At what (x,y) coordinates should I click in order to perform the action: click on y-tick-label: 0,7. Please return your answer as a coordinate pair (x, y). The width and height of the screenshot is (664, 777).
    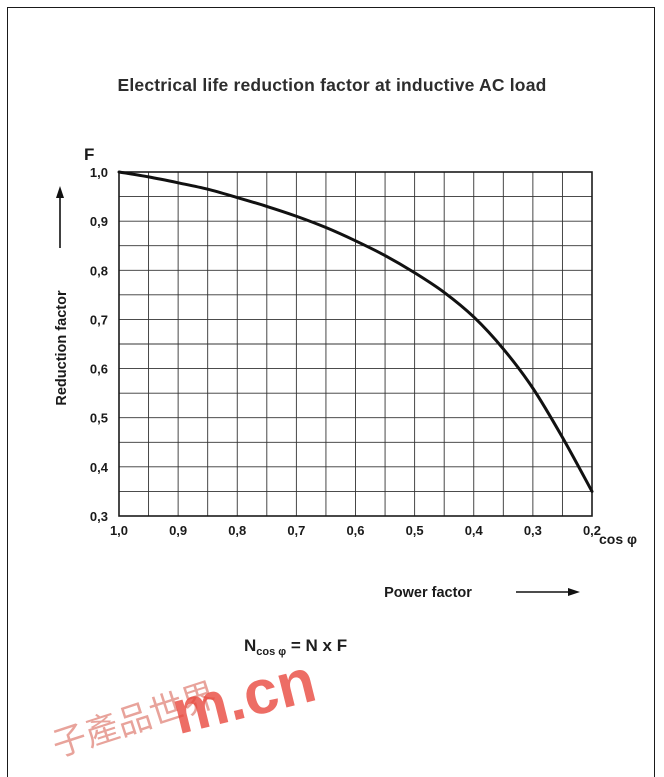
    Looking at the image, I should click on (99, 319).